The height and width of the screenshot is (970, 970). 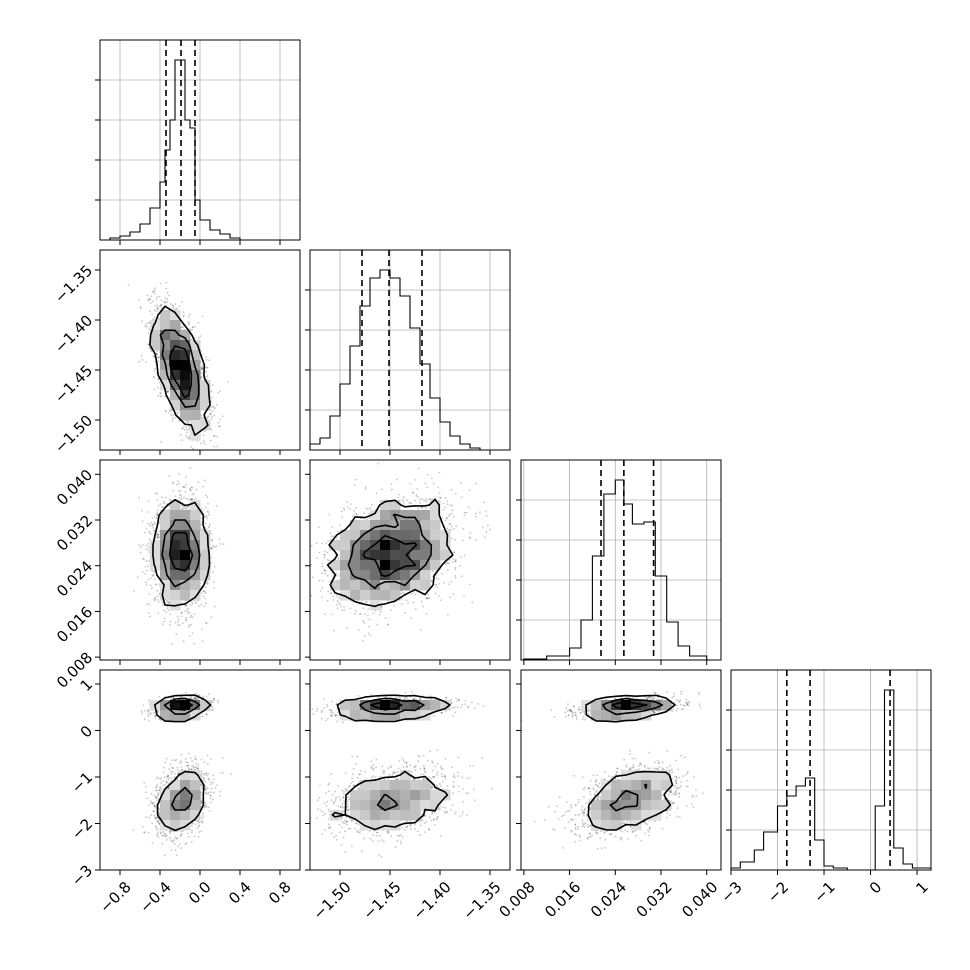 What do you see at coordinates (831, 770) in the screenshot?
I see `panel-frame` at bounding box center [831, 770].